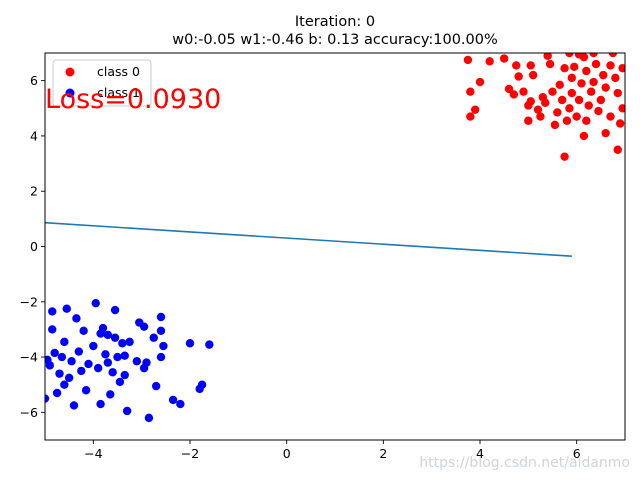  I want to click on loss-annotation: Loss=0.0930, so click(133, 99).